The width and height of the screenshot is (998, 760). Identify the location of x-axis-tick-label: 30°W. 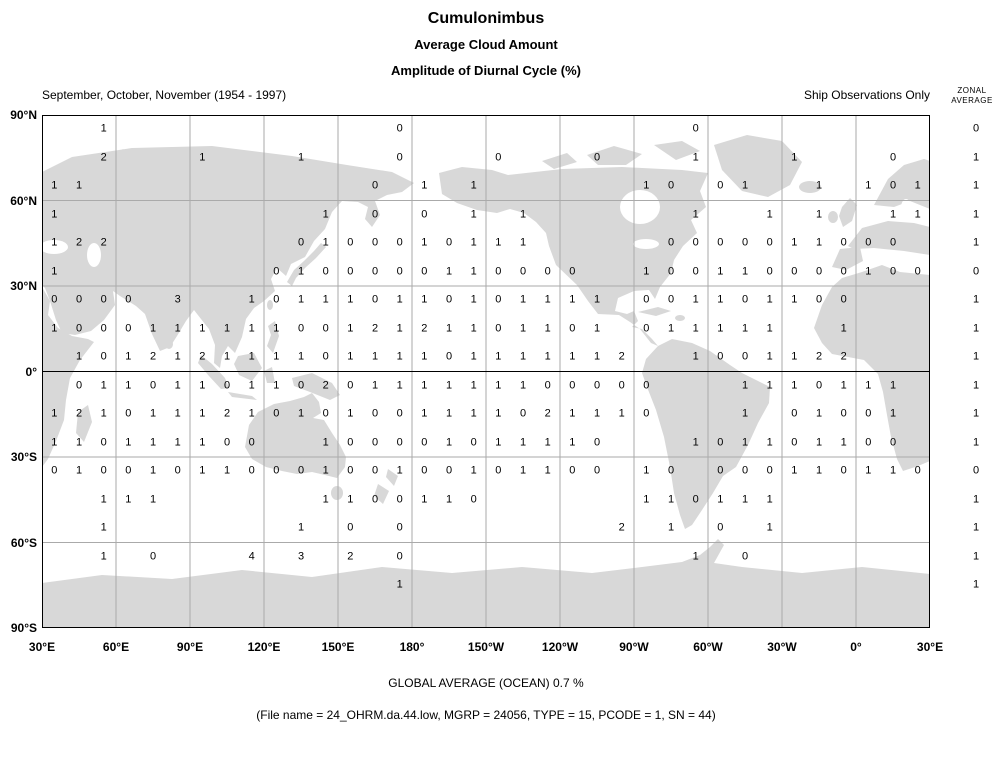
(782, 647).